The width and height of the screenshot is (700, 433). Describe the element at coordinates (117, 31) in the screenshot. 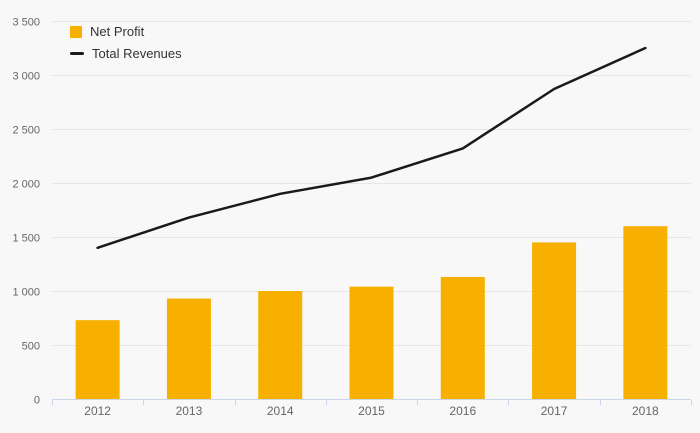

I see `legend-label-net-profit: Net Profit` at that location.